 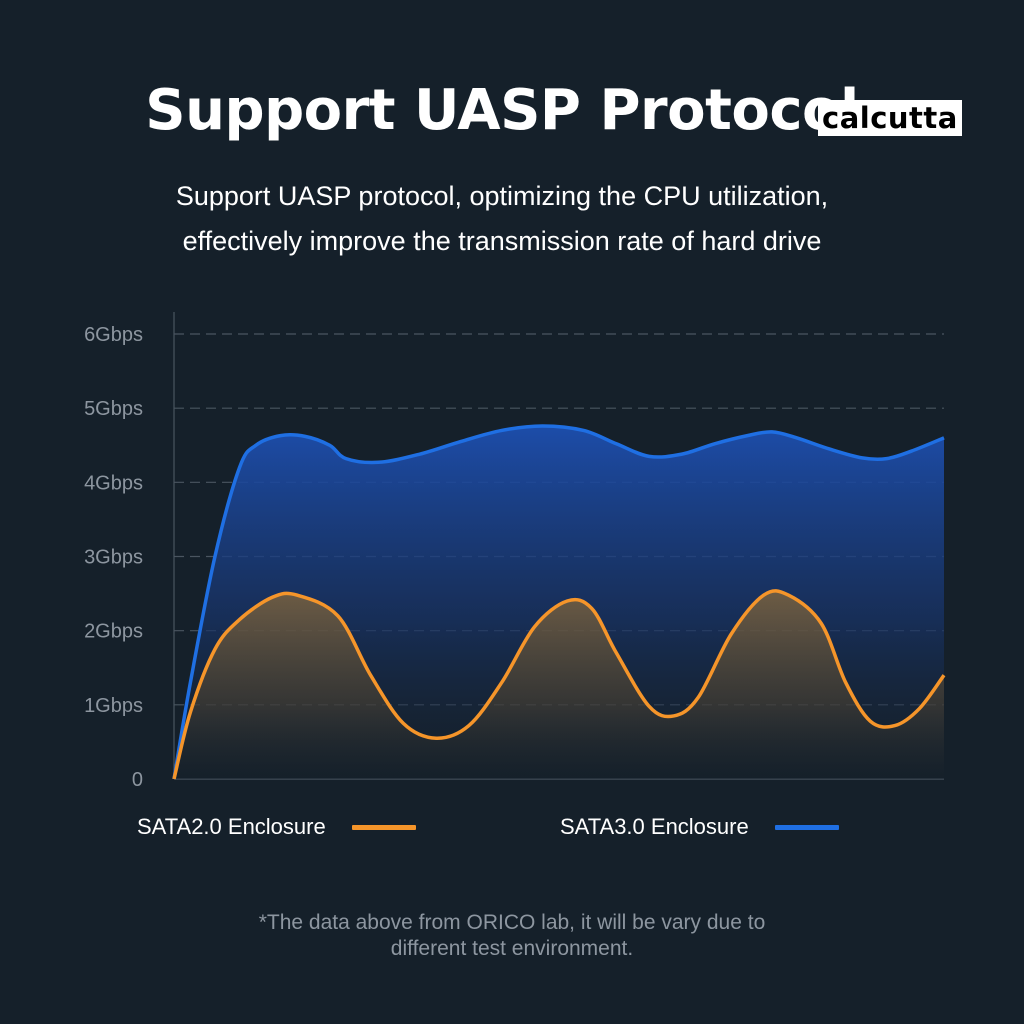 What do you see at coordinates (113, 335) in the screenshot?
I see `y-tick-label: 6Gbps` at bounding box center [113, 335].